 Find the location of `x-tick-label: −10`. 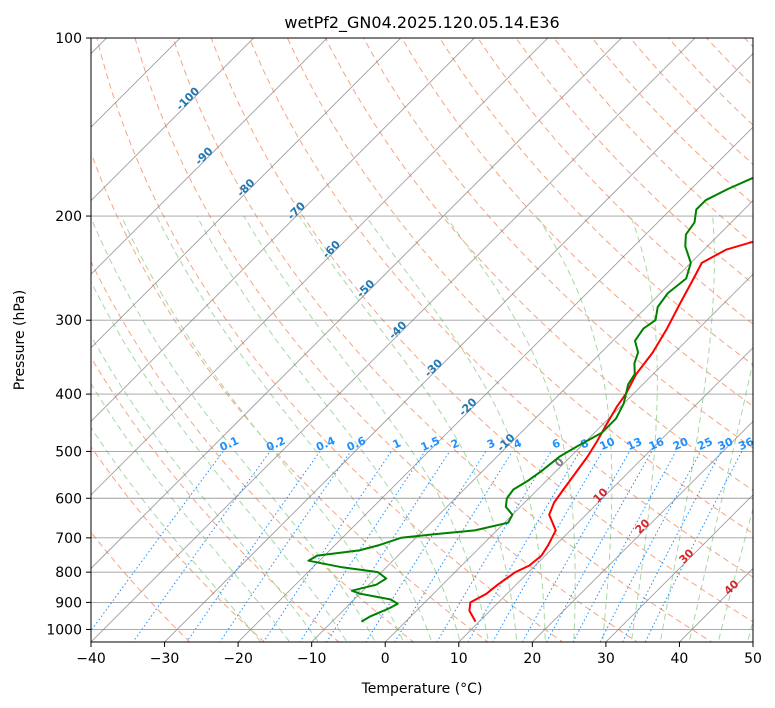

x-tick-label: −10 is located at coordinates (312, 659).